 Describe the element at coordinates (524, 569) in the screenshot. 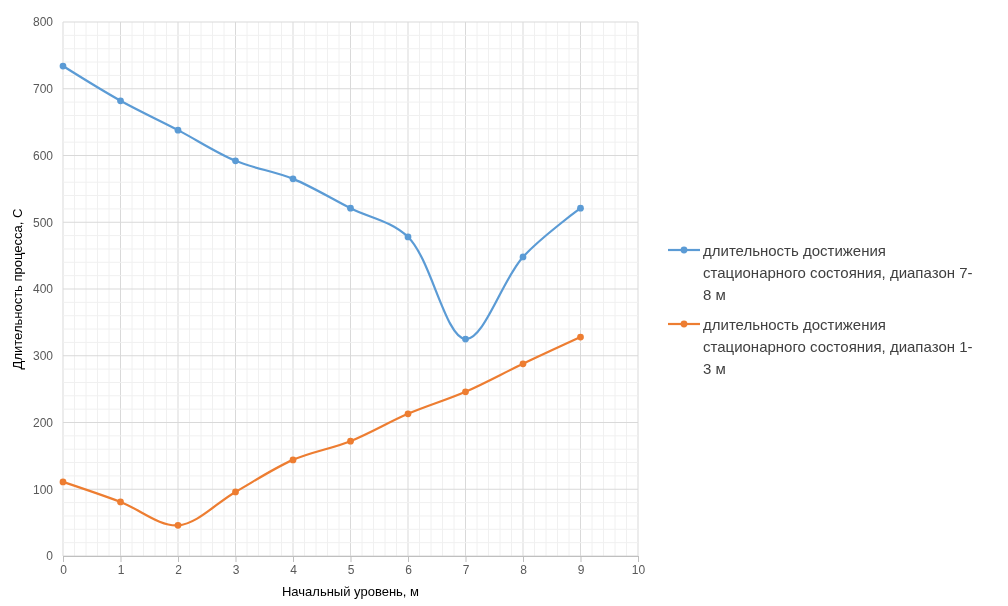

I see `x-tick-label: 8` at that location.